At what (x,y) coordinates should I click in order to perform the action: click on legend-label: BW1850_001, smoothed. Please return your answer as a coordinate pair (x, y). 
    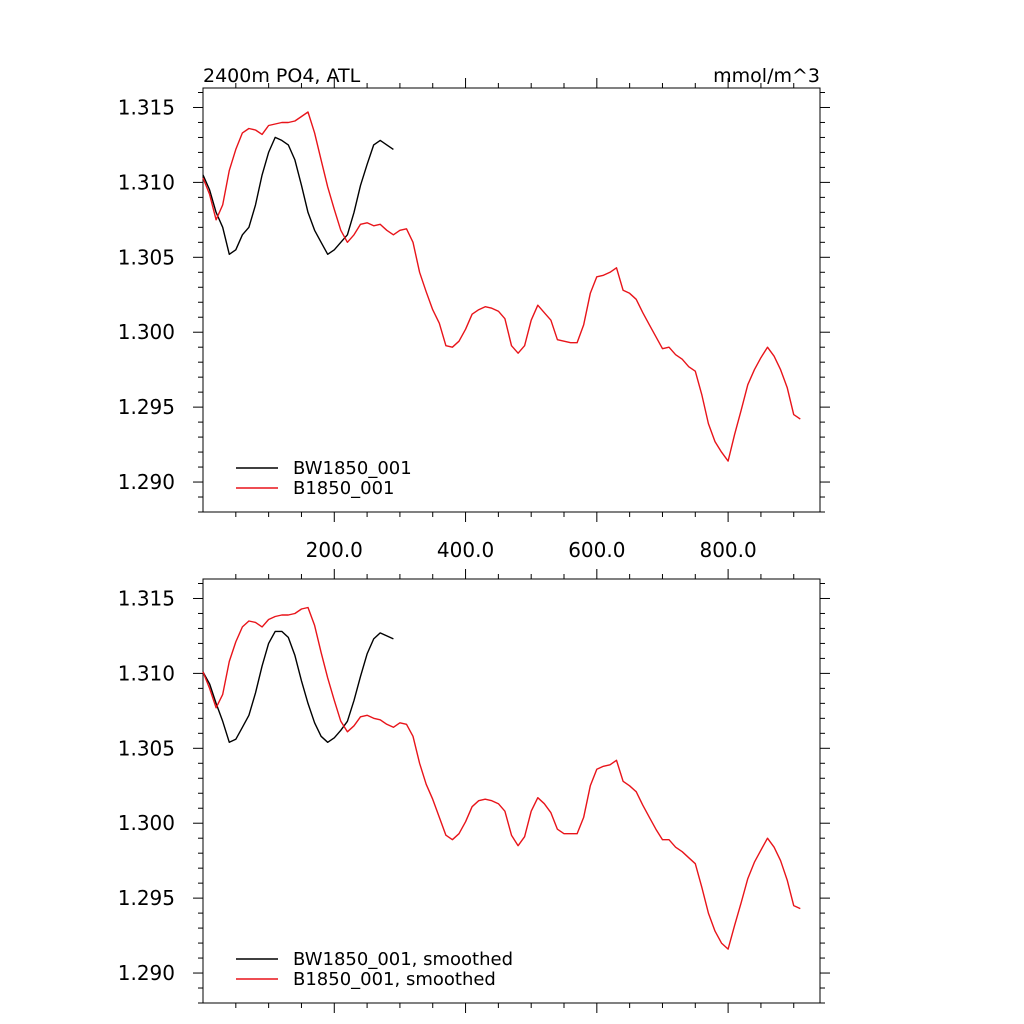
    Looking at the image, I should click on (403, 959).